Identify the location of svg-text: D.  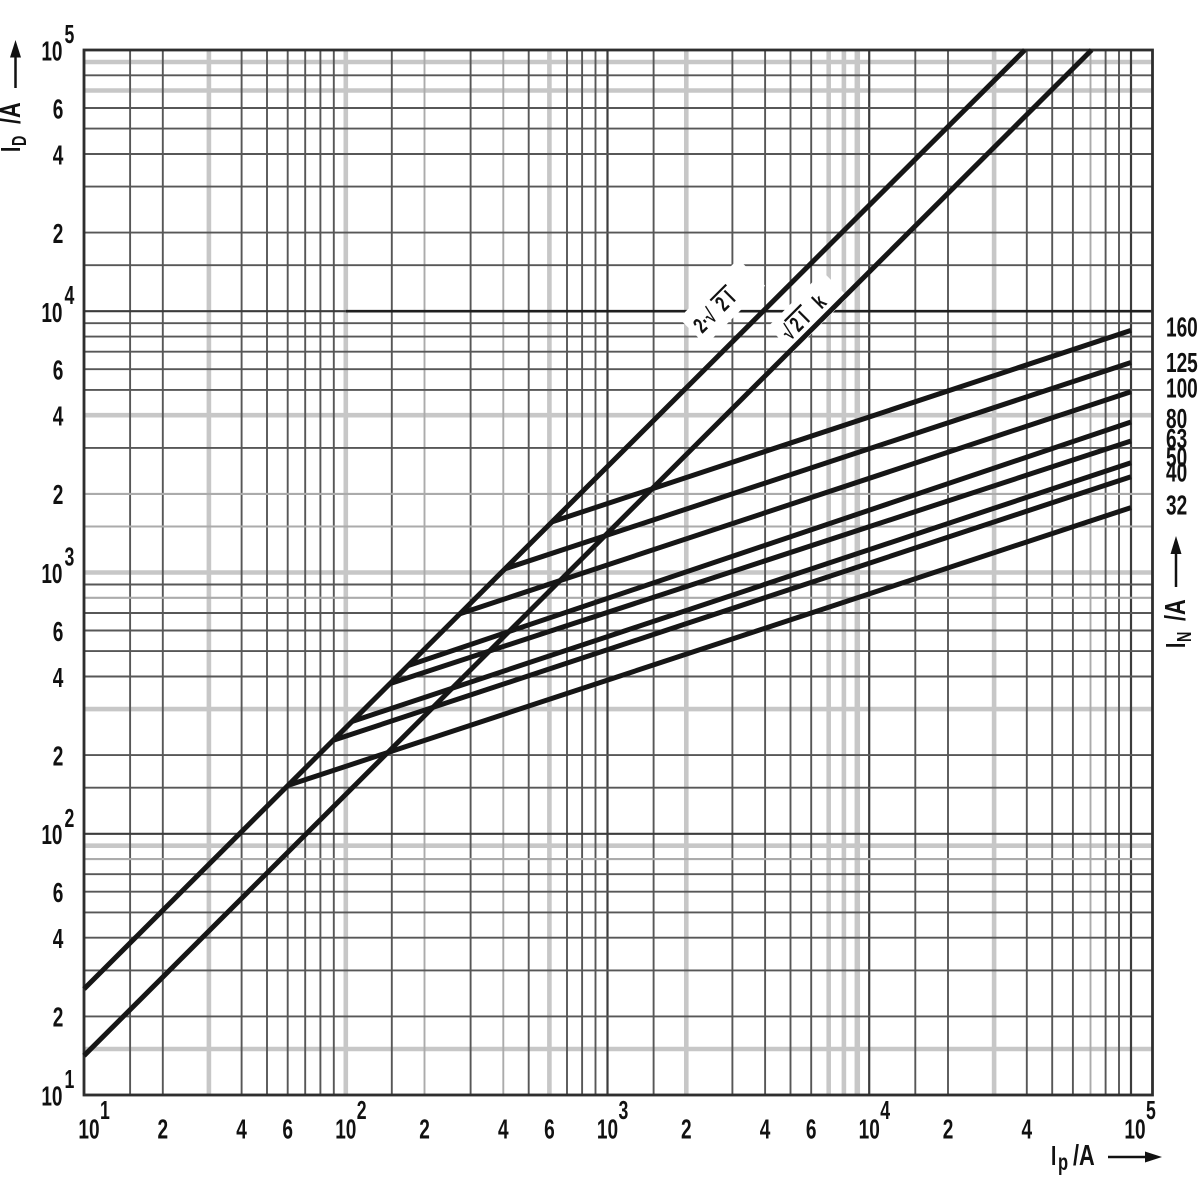
(19, 141).